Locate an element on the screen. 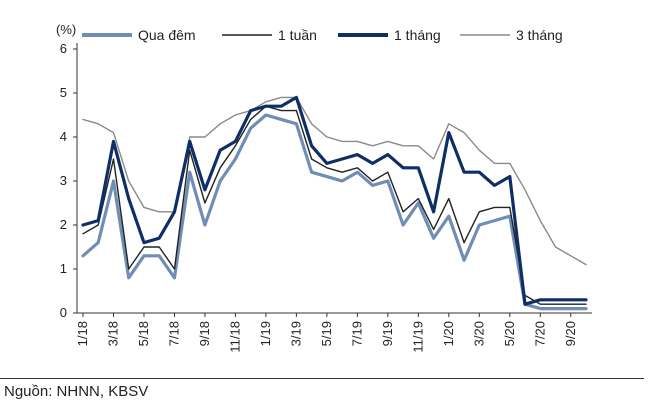  y-tick-label: 4 is located at coordinates (63, 136).